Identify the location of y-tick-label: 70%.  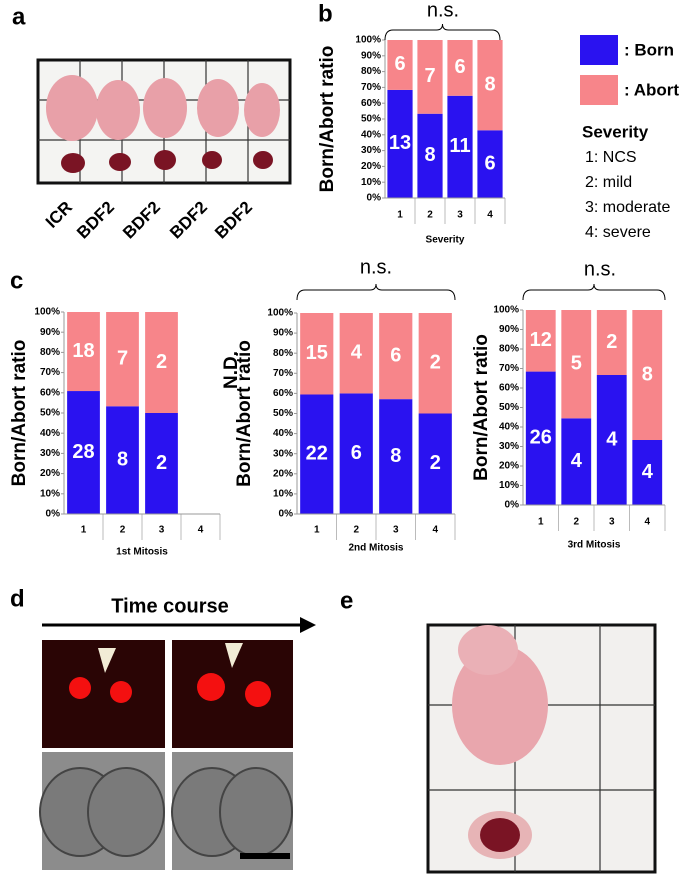
(283, 373).